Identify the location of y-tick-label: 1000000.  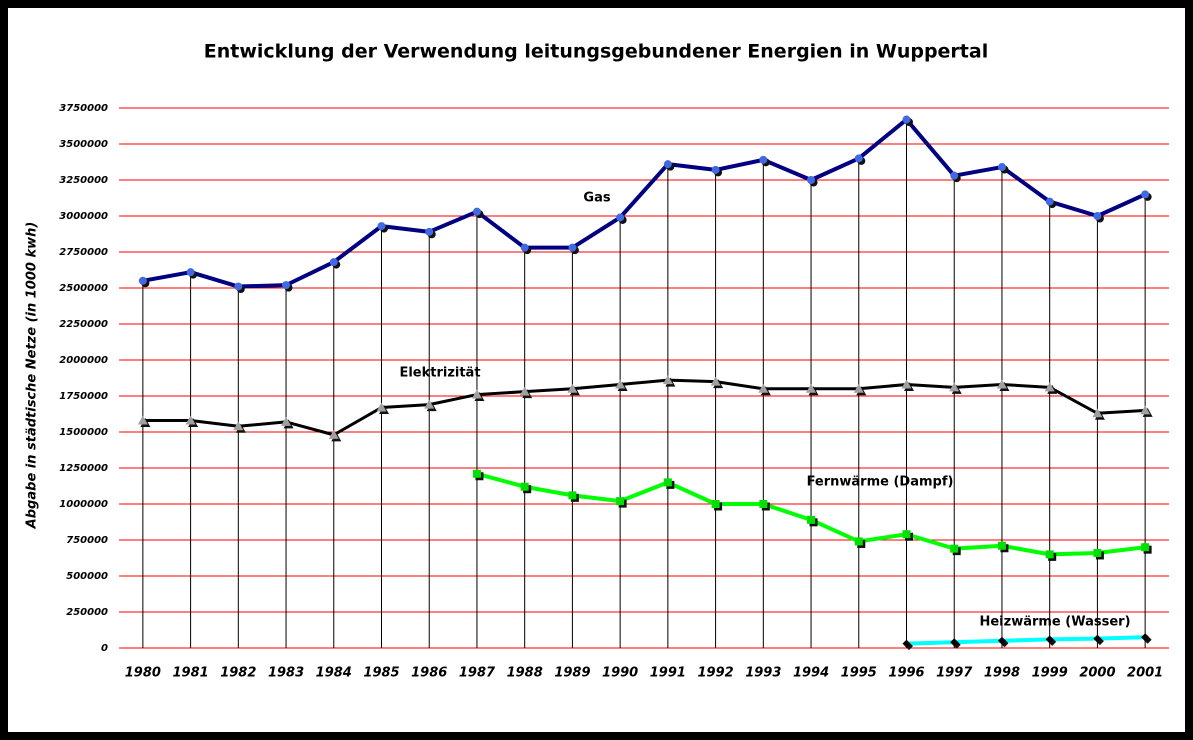
(83, 504).